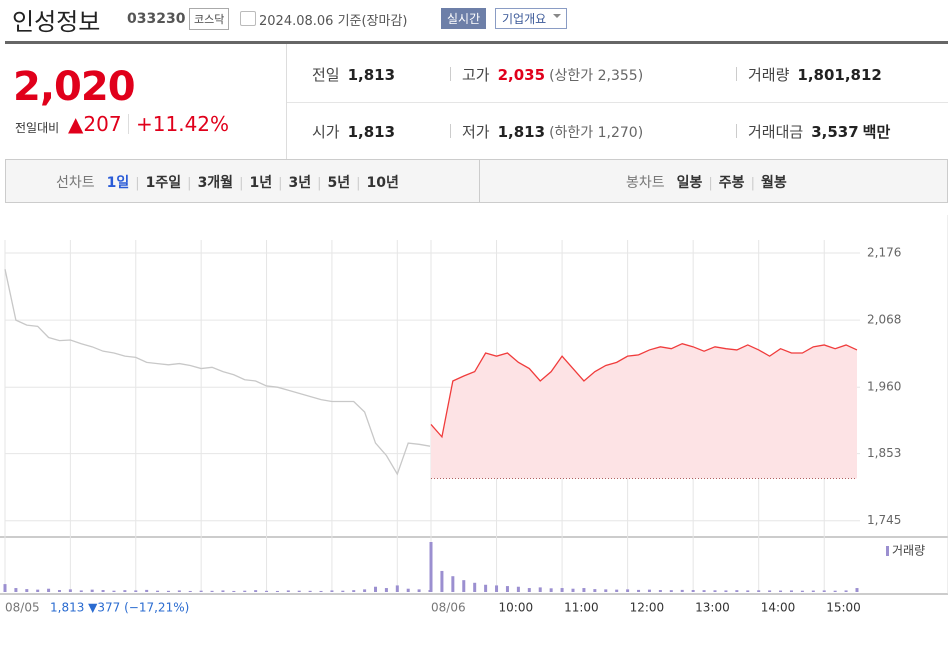  What do you see at coordinates (476, 132) in the screenshot?
I see `stat-label: 저가` at bounding box center [476, 132].